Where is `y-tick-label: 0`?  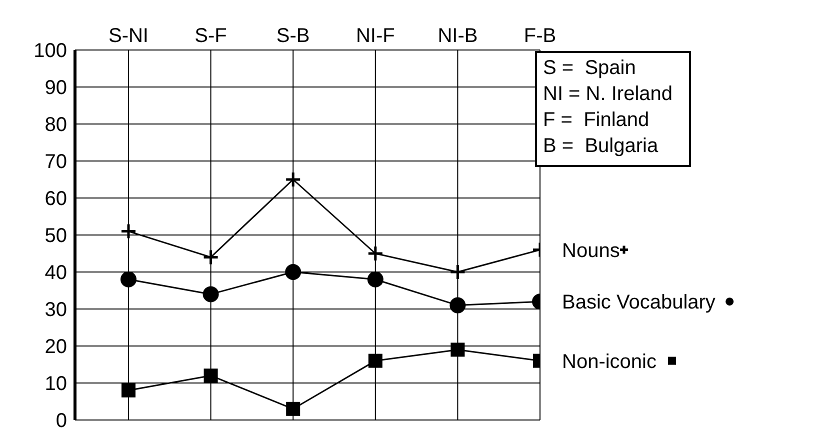 y-tick-label: 0 is located at coordinates (61, 421).